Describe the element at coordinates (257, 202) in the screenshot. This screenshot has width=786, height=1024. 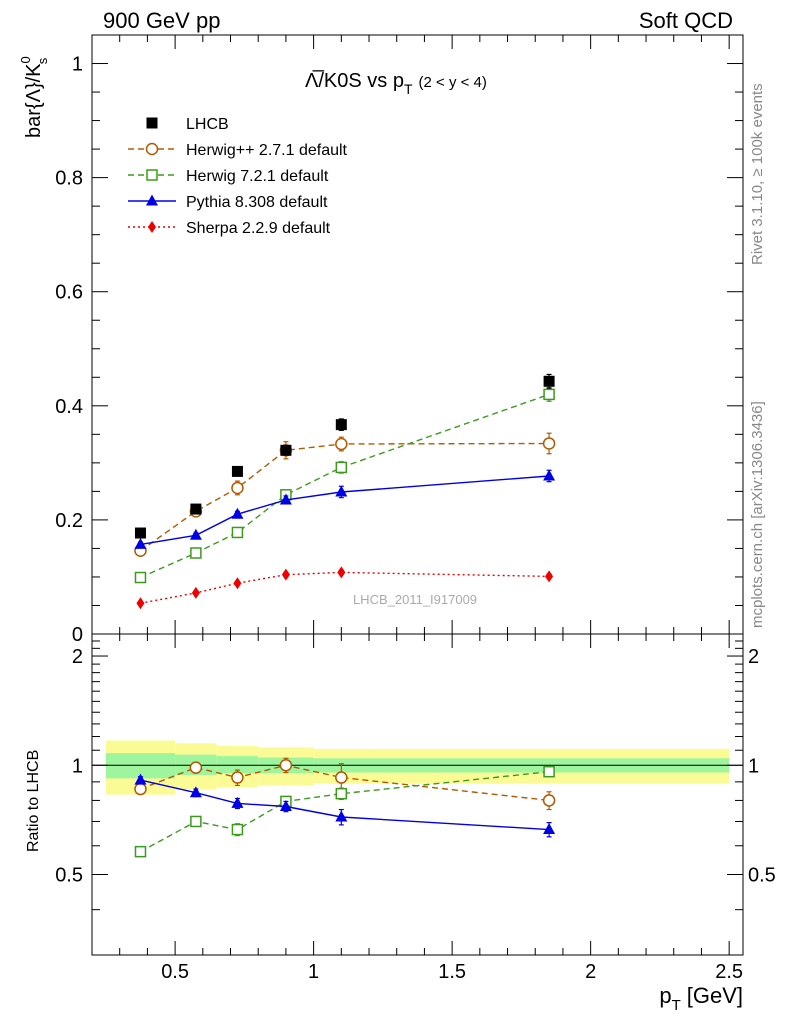
I see `legend-label: Pythia 8.308 default` at that location.